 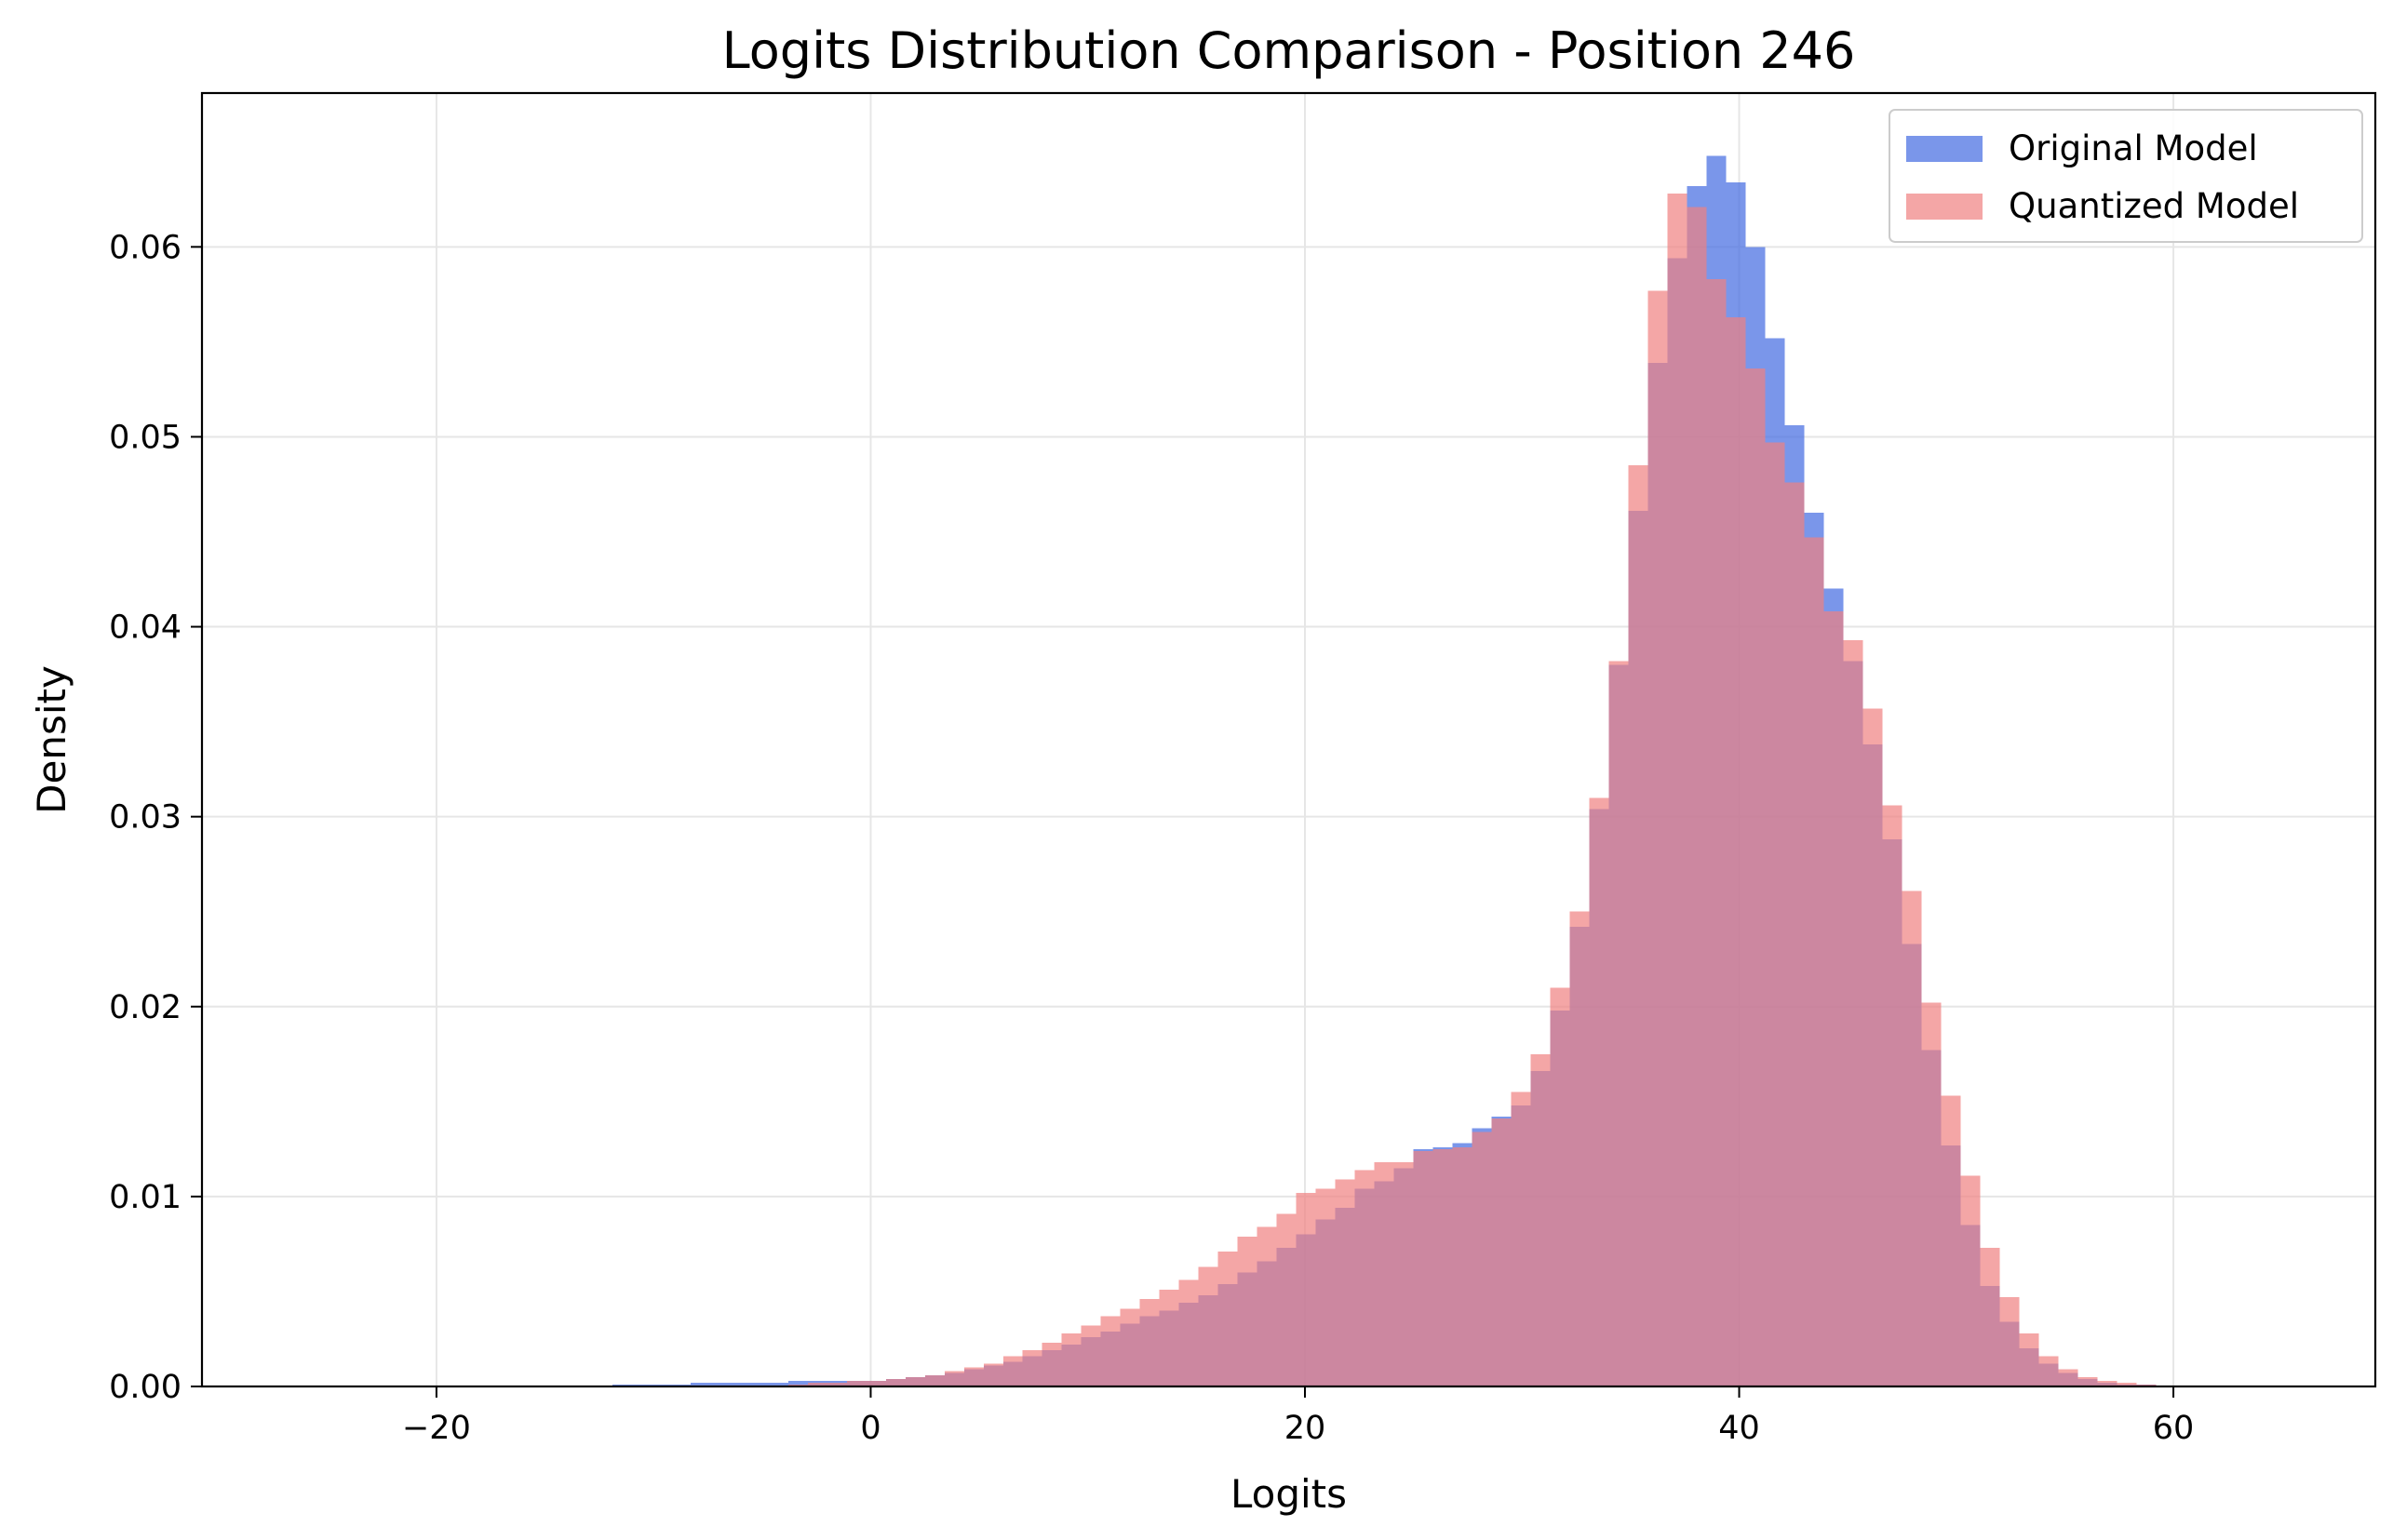 I want to click on legend-label: Original Model, so click(x=2133, y=148).